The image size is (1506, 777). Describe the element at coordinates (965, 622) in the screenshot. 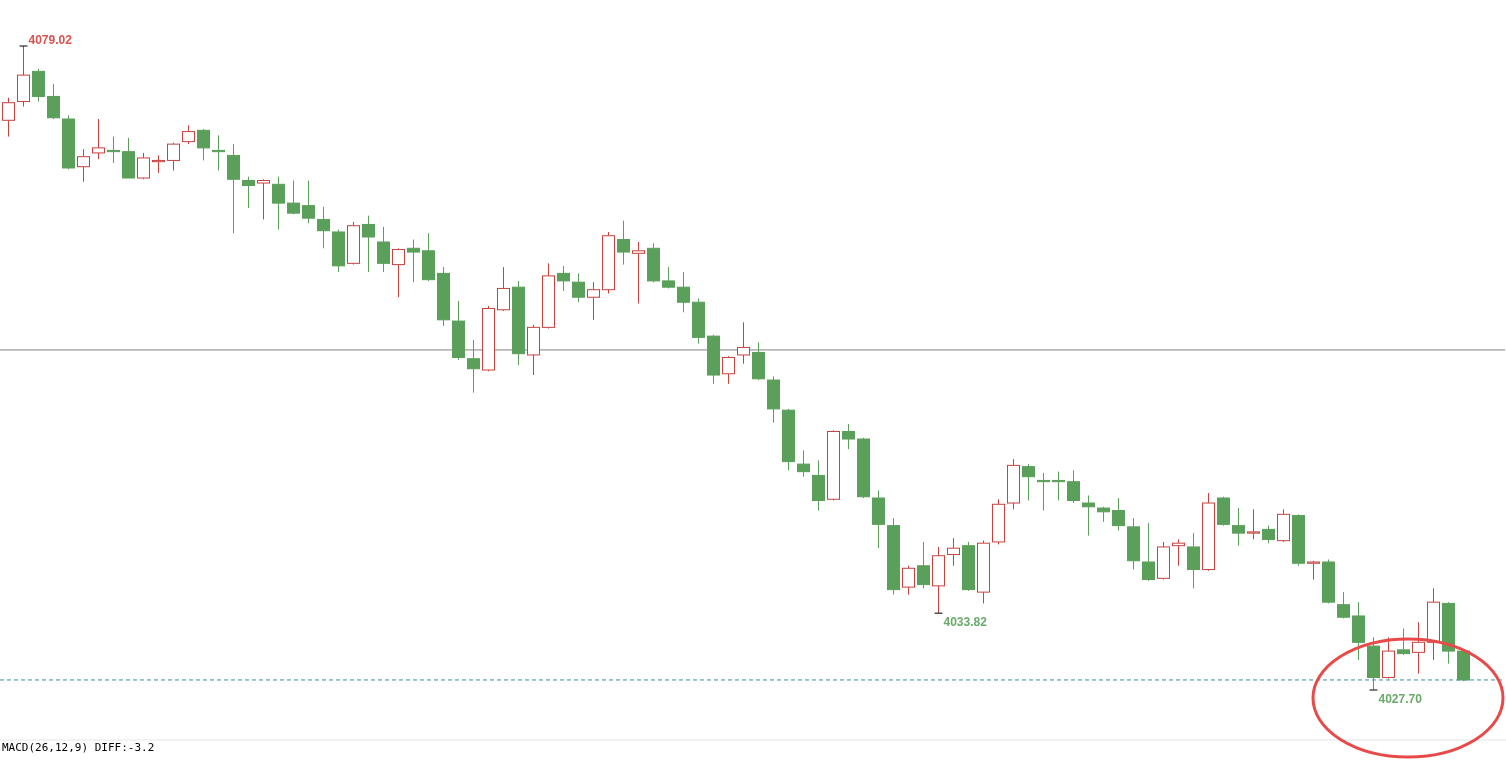

I see `annotation: 4033.82` at that location.